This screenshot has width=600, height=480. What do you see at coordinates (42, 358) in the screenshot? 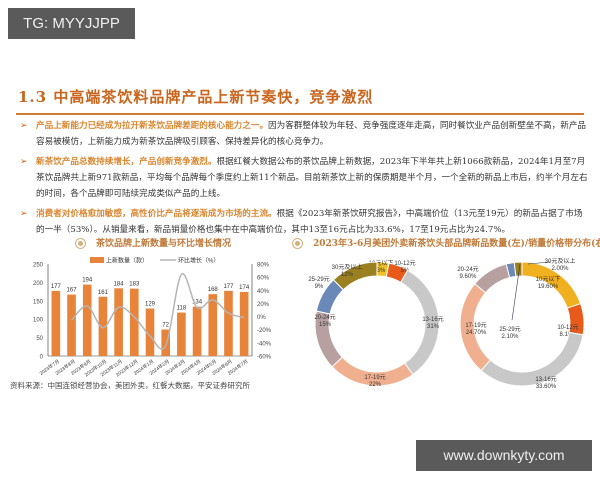
I see `svg-text: 0` at bounding box center [42, 358].